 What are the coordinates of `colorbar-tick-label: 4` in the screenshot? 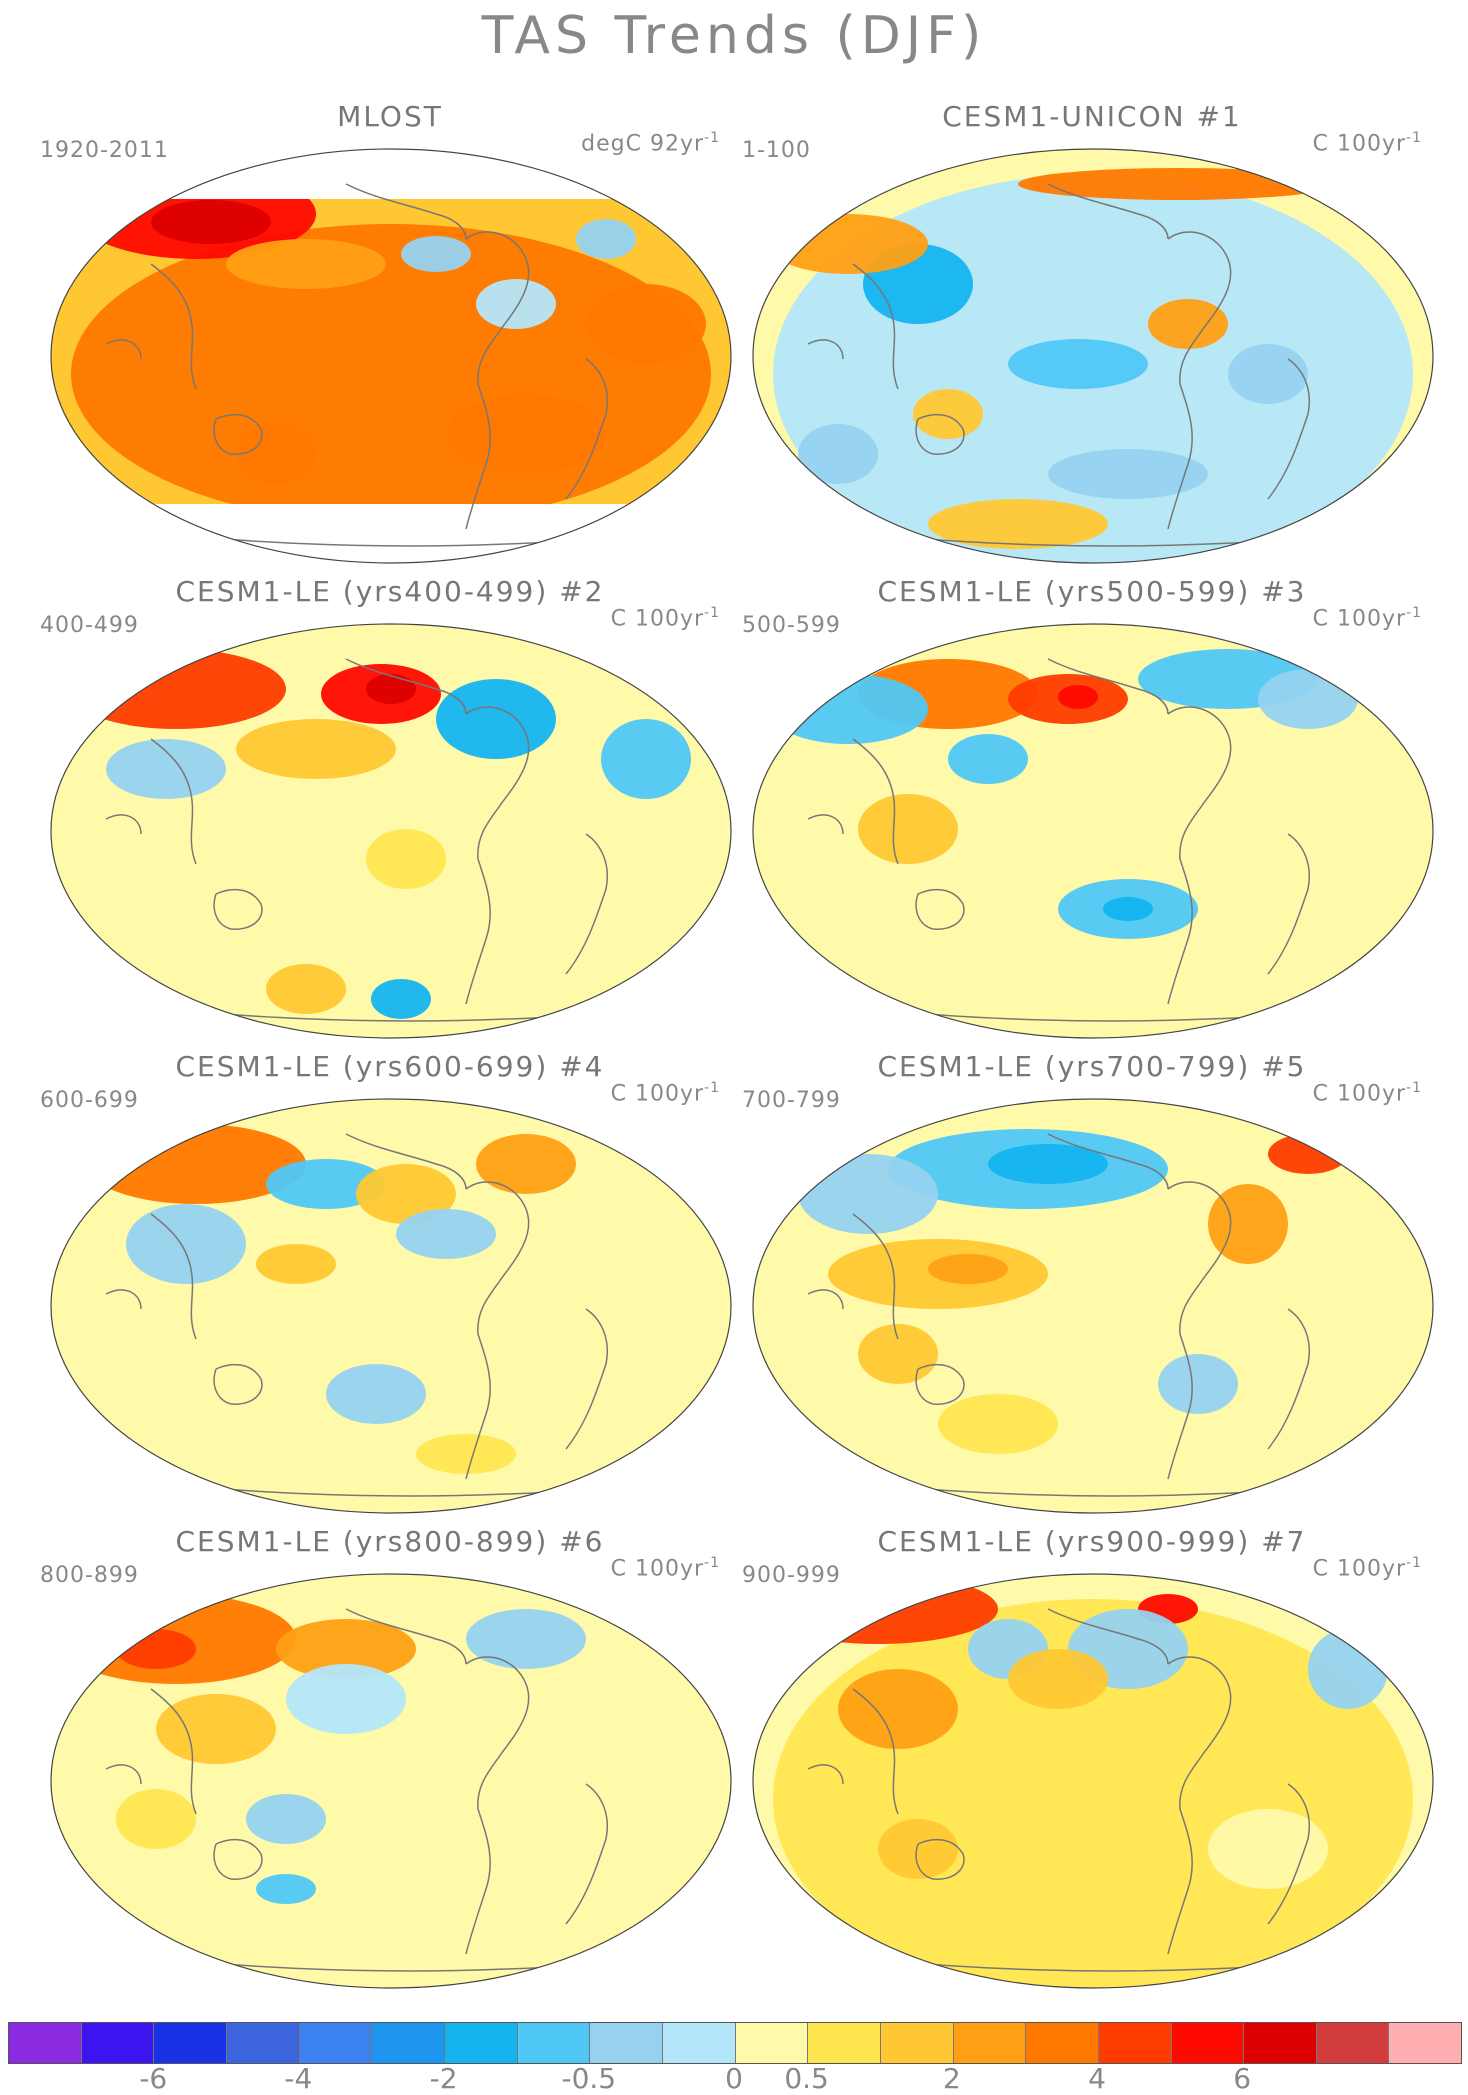 It's located at (1097, 2078).